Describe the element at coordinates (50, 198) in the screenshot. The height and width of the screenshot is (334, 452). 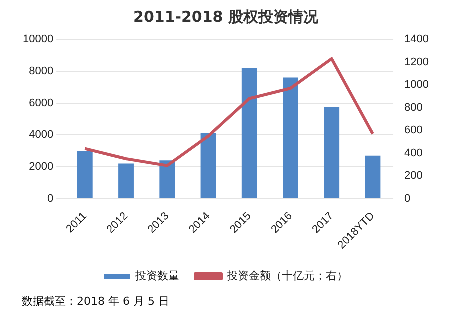
I see `y-tick-label: 0` at that location.